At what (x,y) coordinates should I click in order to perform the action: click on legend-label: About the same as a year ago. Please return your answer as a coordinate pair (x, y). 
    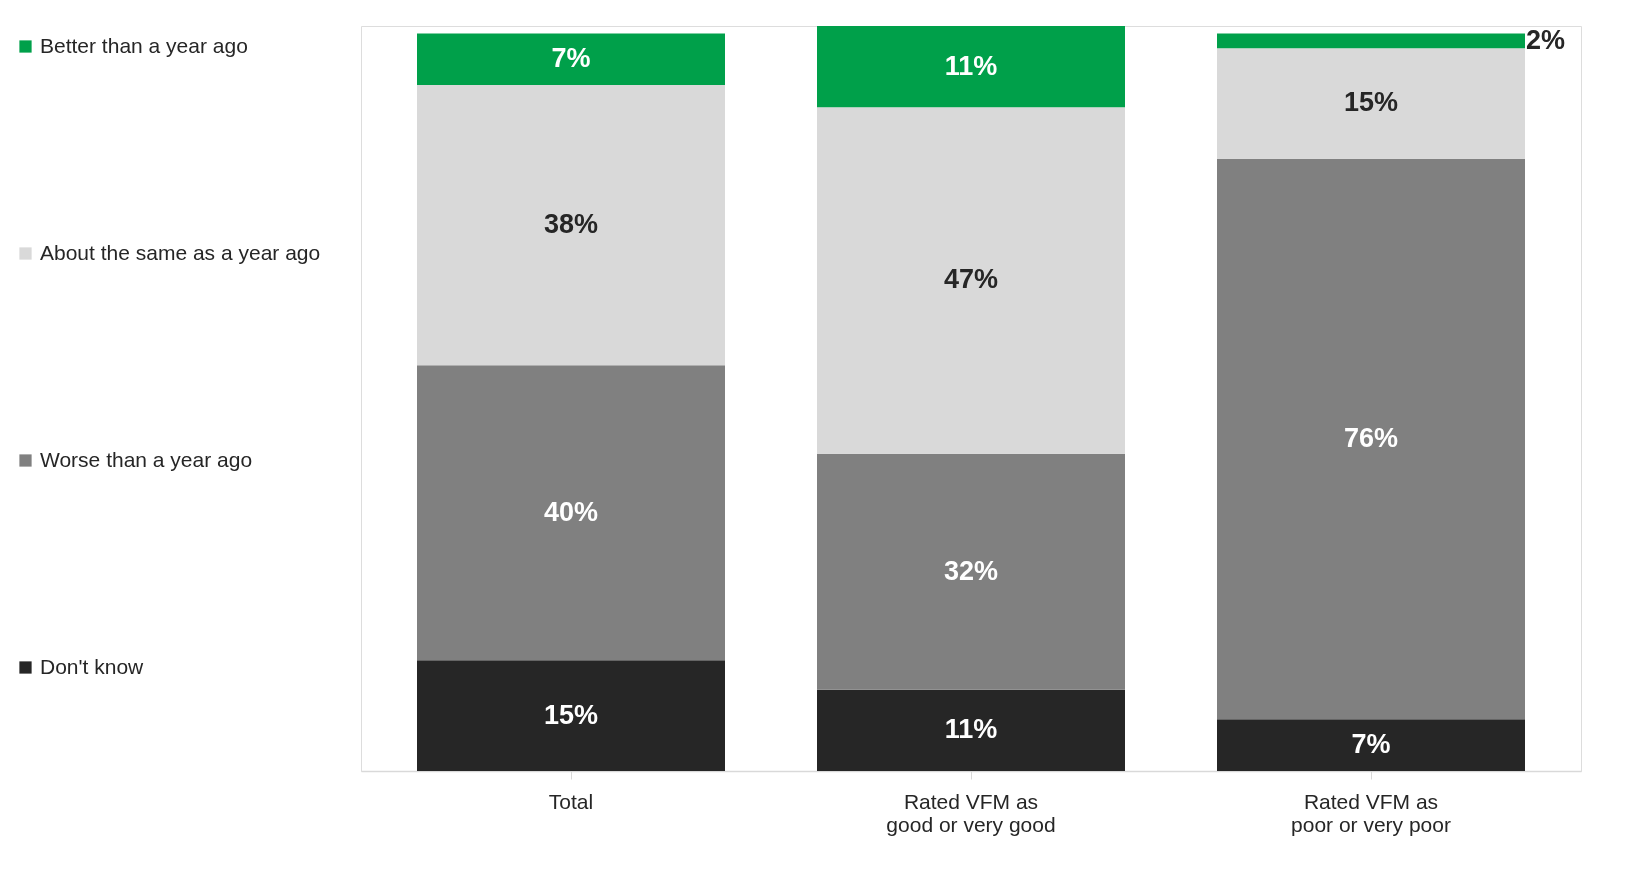
    Looking at the image, I should click on (180, 252).